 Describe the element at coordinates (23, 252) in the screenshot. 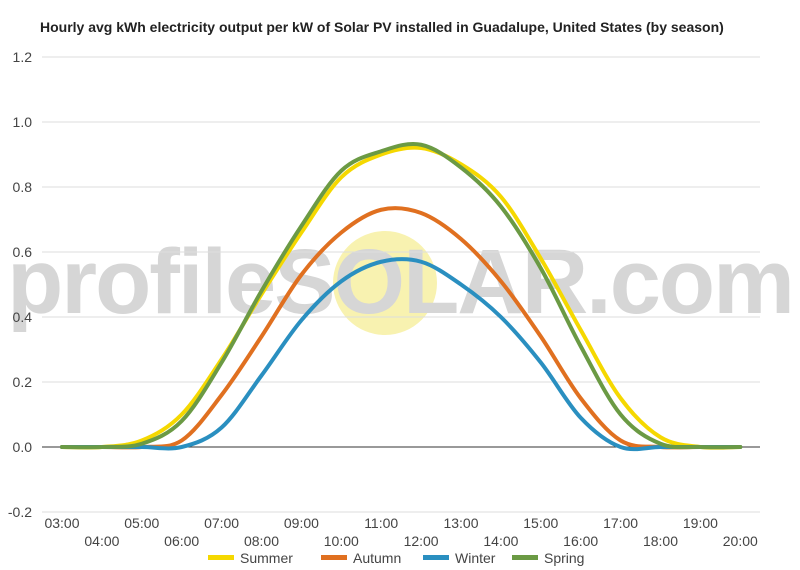

I see `y-tick-label: 0.6` at that location.